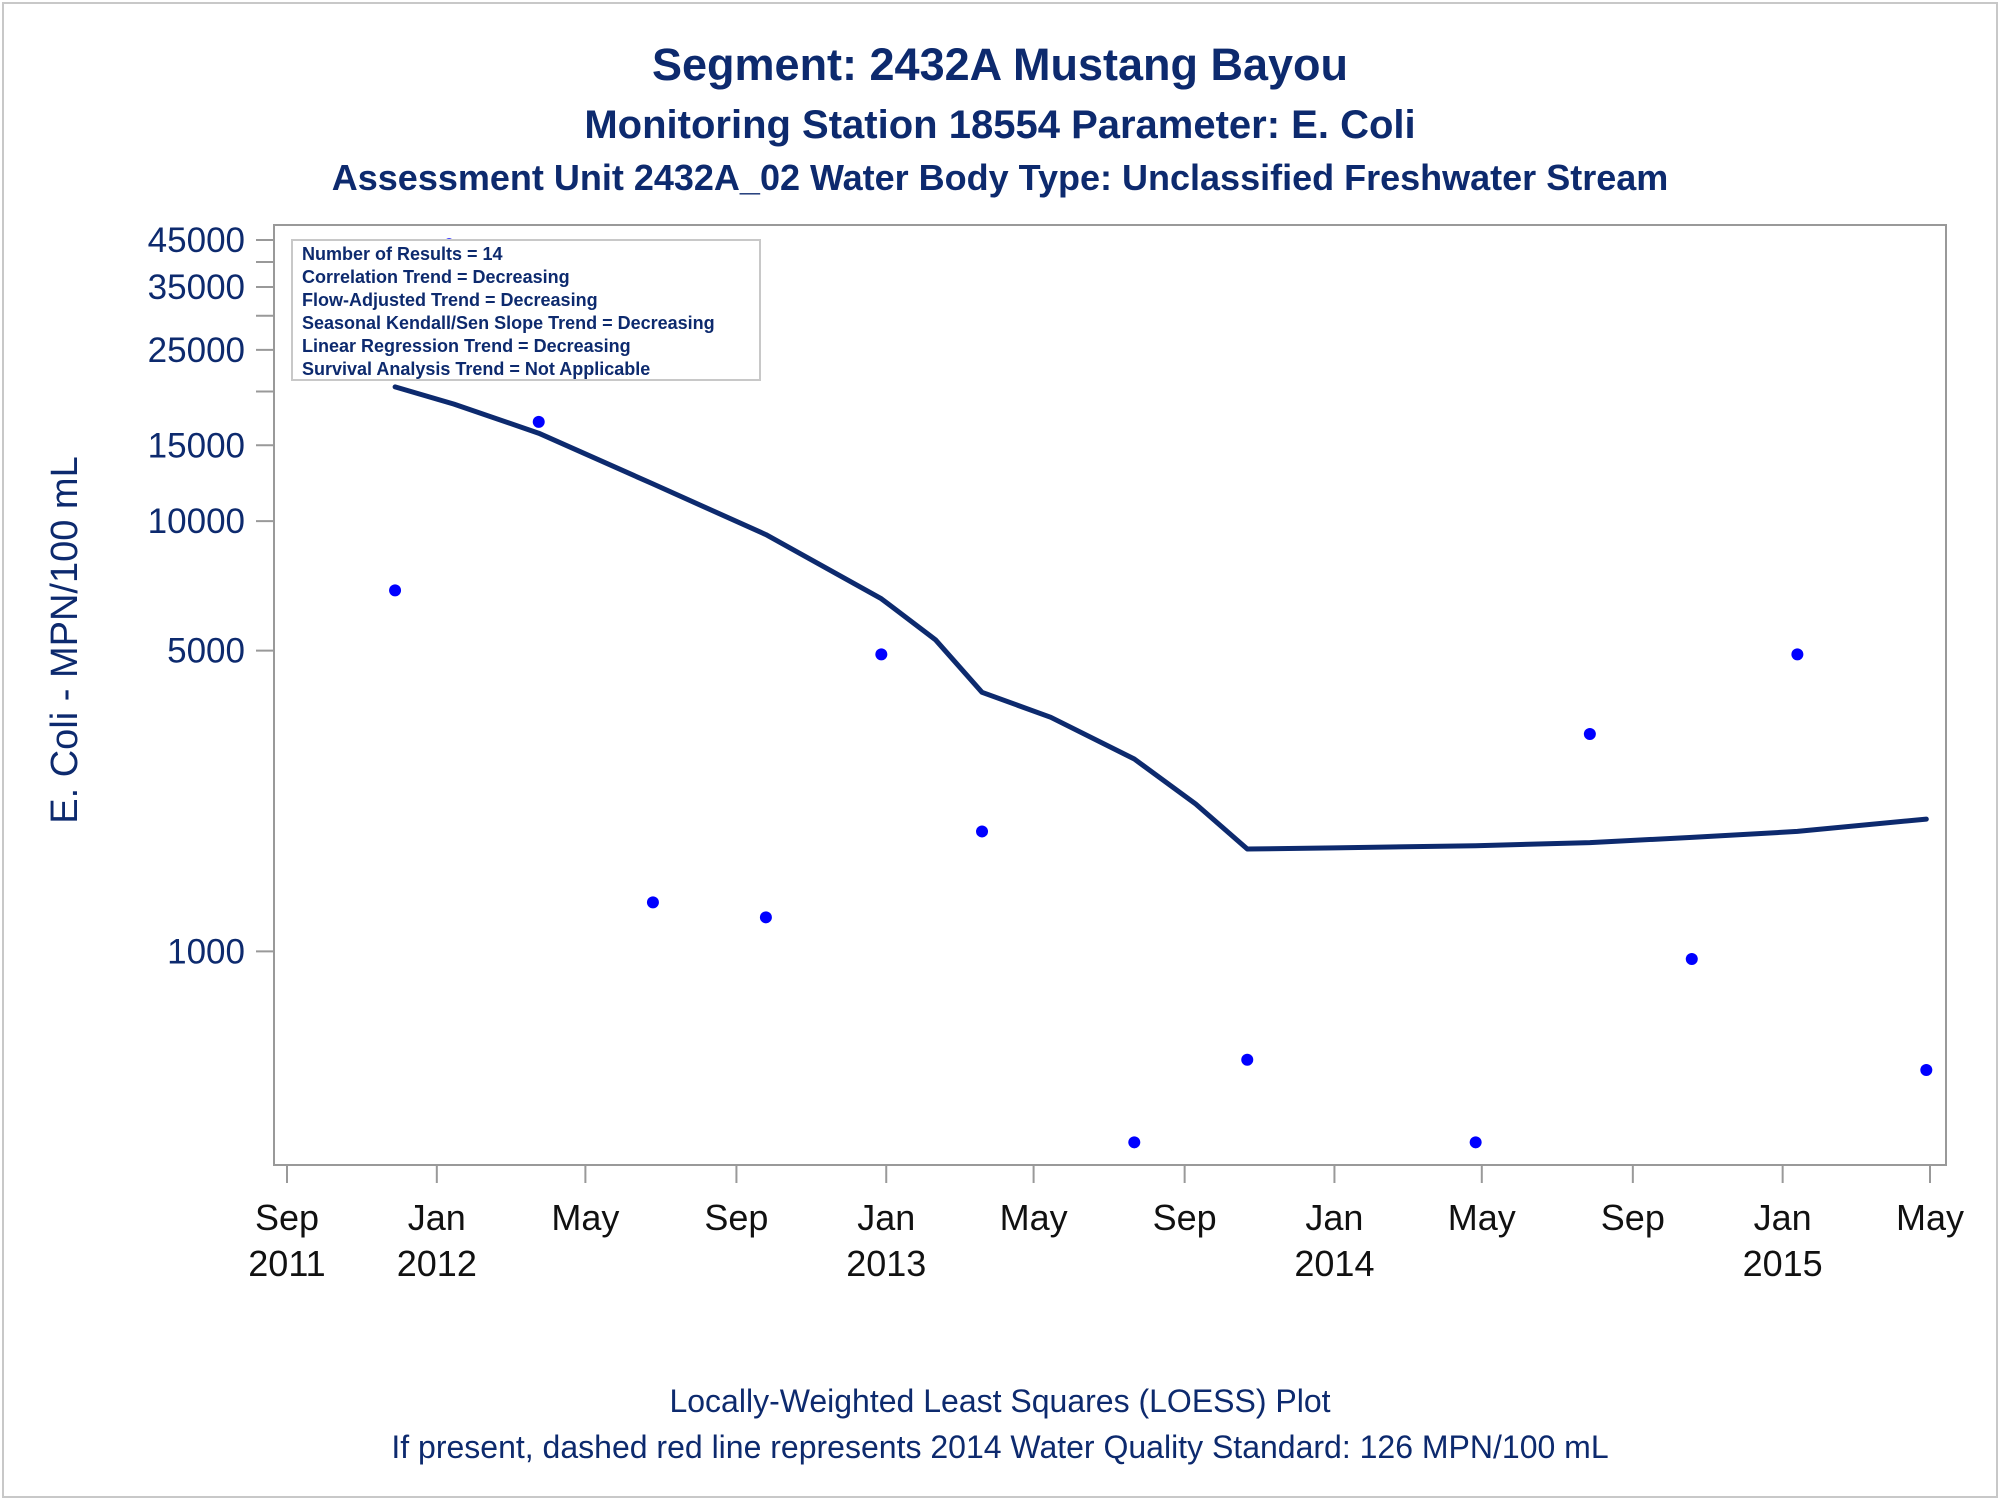 The height and width of the screenshot is (1500, 2000). I want to click on x-tick-year-label: 2012, so click(437, 1263).